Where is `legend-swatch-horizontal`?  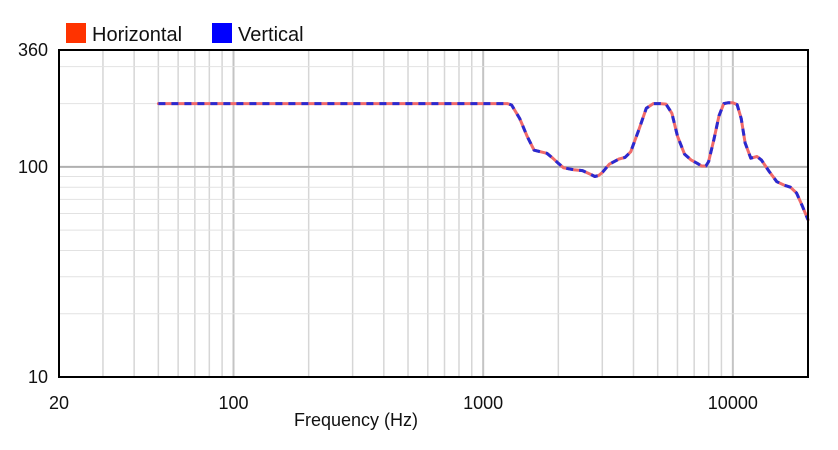
legend-swatch-horizontal is located at coordinates (76, 33).